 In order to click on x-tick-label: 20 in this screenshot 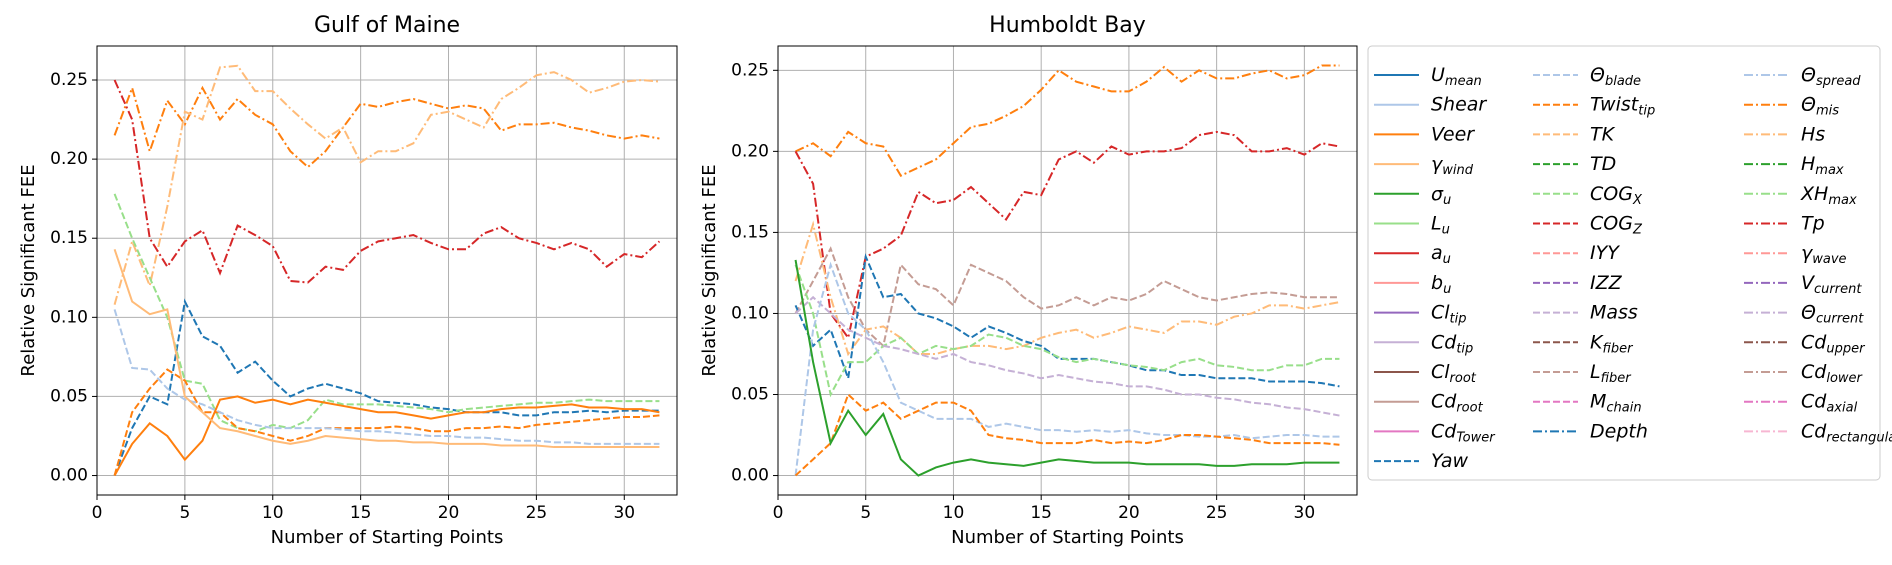, I will do `click(449, 513)`.